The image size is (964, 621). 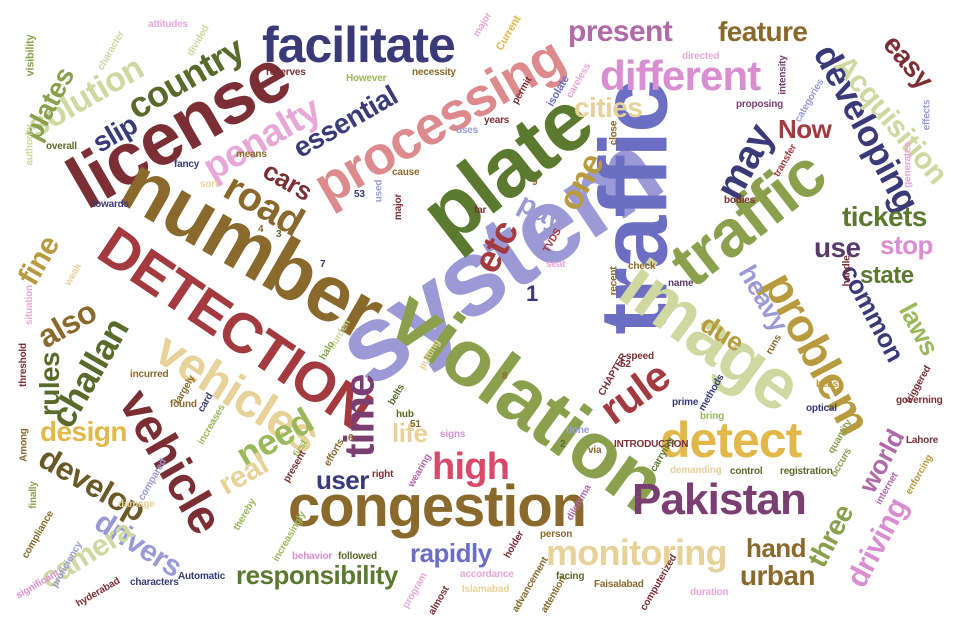 What do you see at coordinates (829, 384) in the screenshot?
I see `word-beast: beast` at bounding box center [829, 384].